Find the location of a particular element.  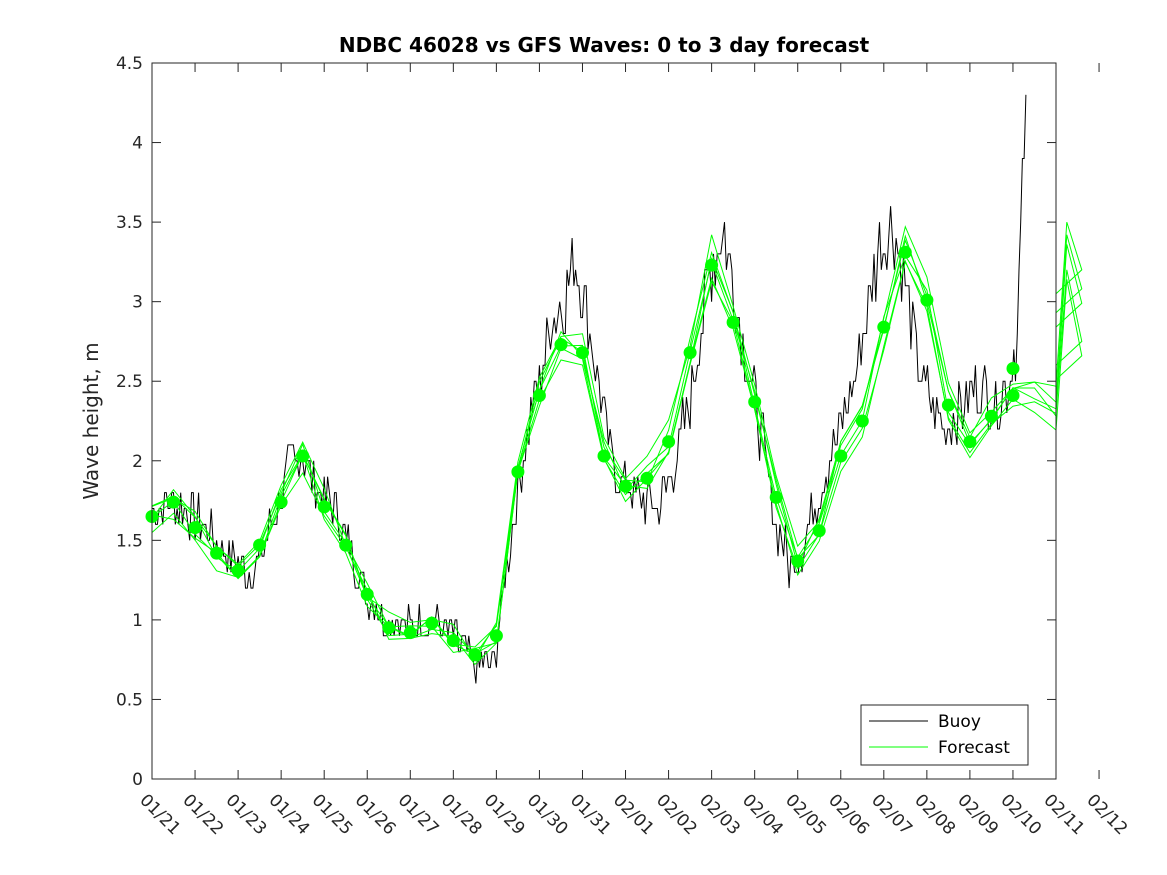

legend-buoy-label: Buoy is located at coordinates (959, 722).